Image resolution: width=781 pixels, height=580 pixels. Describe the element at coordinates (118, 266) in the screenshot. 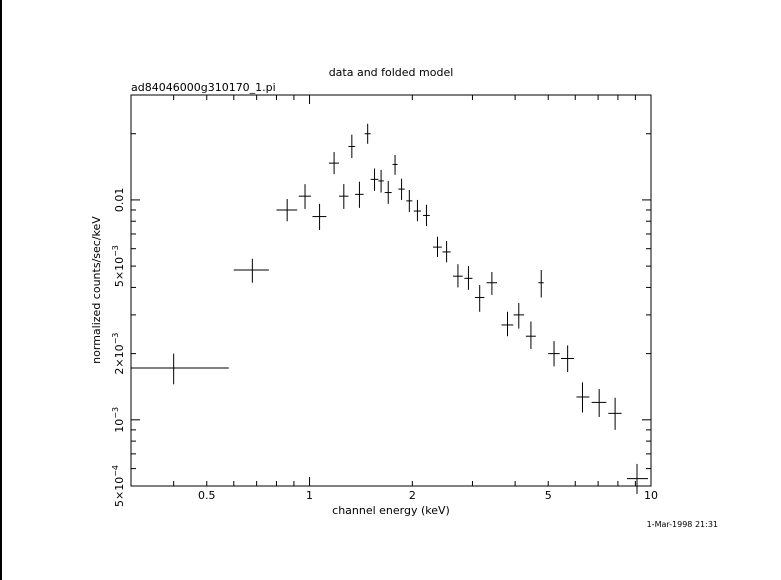

I see `y-tick-label: 5×10−3` at that location.